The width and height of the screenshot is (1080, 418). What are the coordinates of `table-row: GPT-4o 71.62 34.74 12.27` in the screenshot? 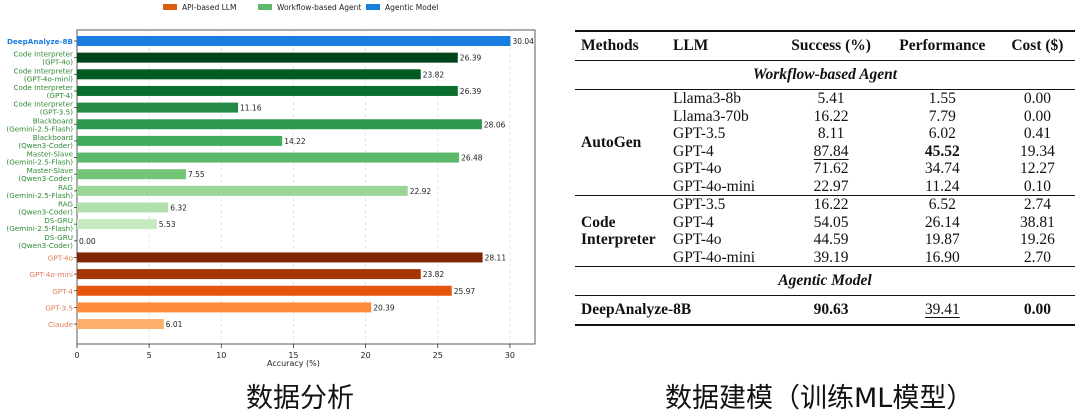 It's located at (825, 169).